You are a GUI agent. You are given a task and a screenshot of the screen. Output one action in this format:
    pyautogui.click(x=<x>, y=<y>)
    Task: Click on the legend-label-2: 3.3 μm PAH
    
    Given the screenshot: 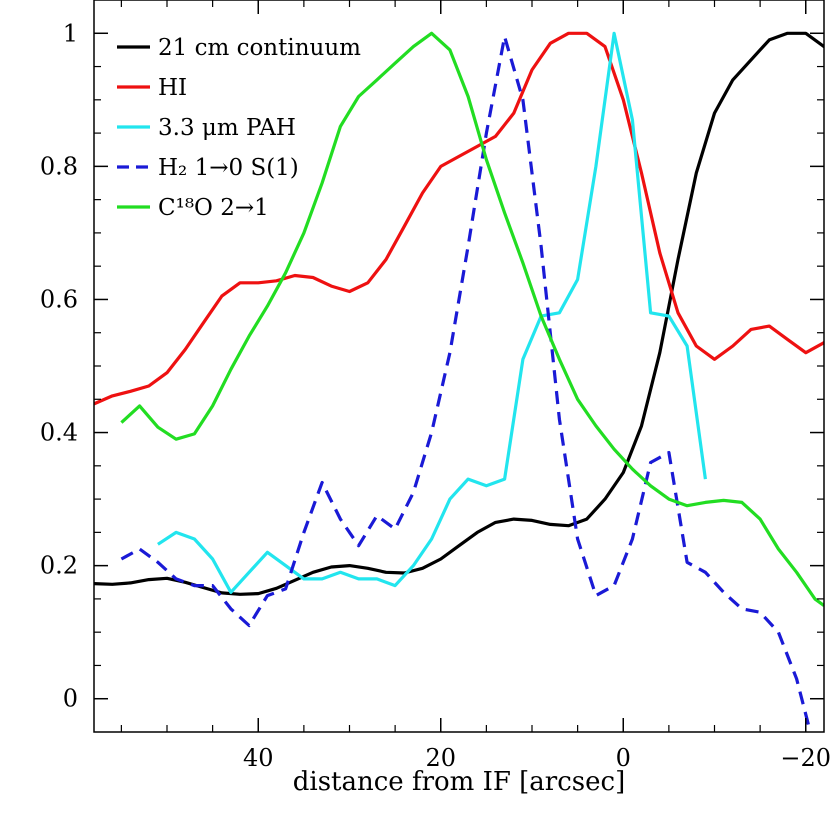 What is the action you would take?
    pyautogui.click(x=227, y=128)
    